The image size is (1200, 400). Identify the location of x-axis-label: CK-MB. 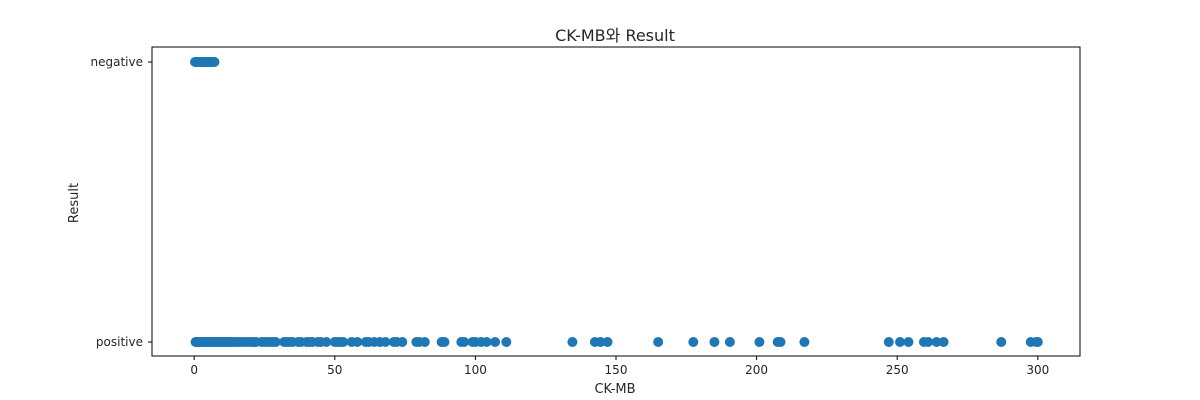
(614, 389).